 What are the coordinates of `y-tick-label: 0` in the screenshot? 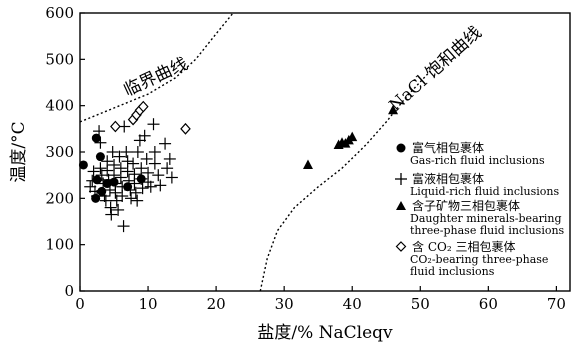 It's located at (69, 291).